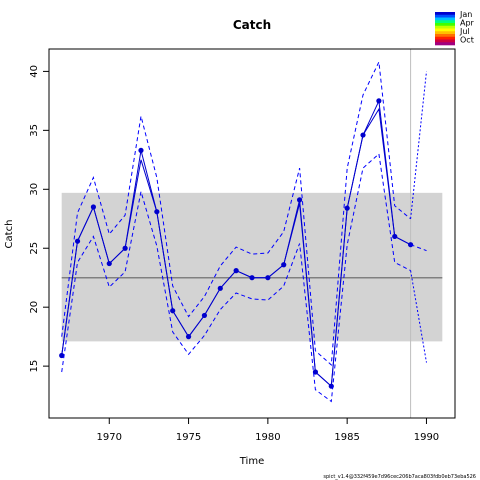  Describe the element at coordinates (426, 437) in the screenshot. I see `x-tick-label: 1990` at that location.